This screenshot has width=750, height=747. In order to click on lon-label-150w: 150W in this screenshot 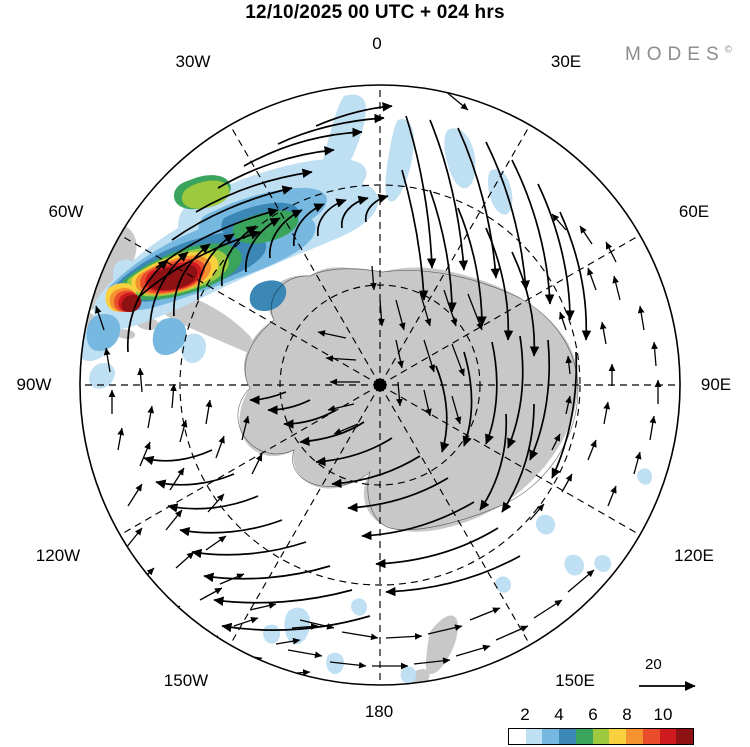, I will do `click(186, 680)`.